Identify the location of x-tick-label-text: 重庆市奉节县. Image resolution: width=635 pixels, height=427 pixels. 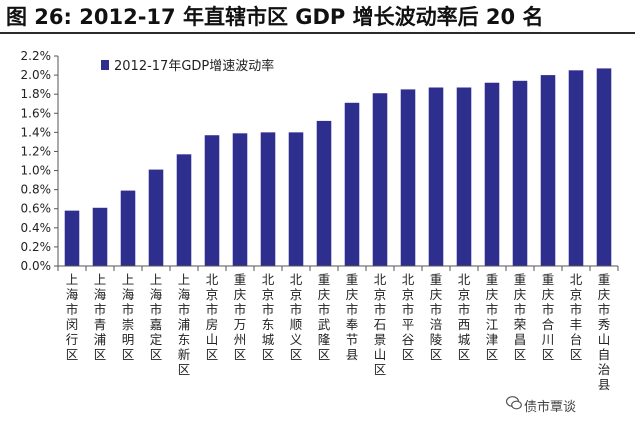
(352, 317).